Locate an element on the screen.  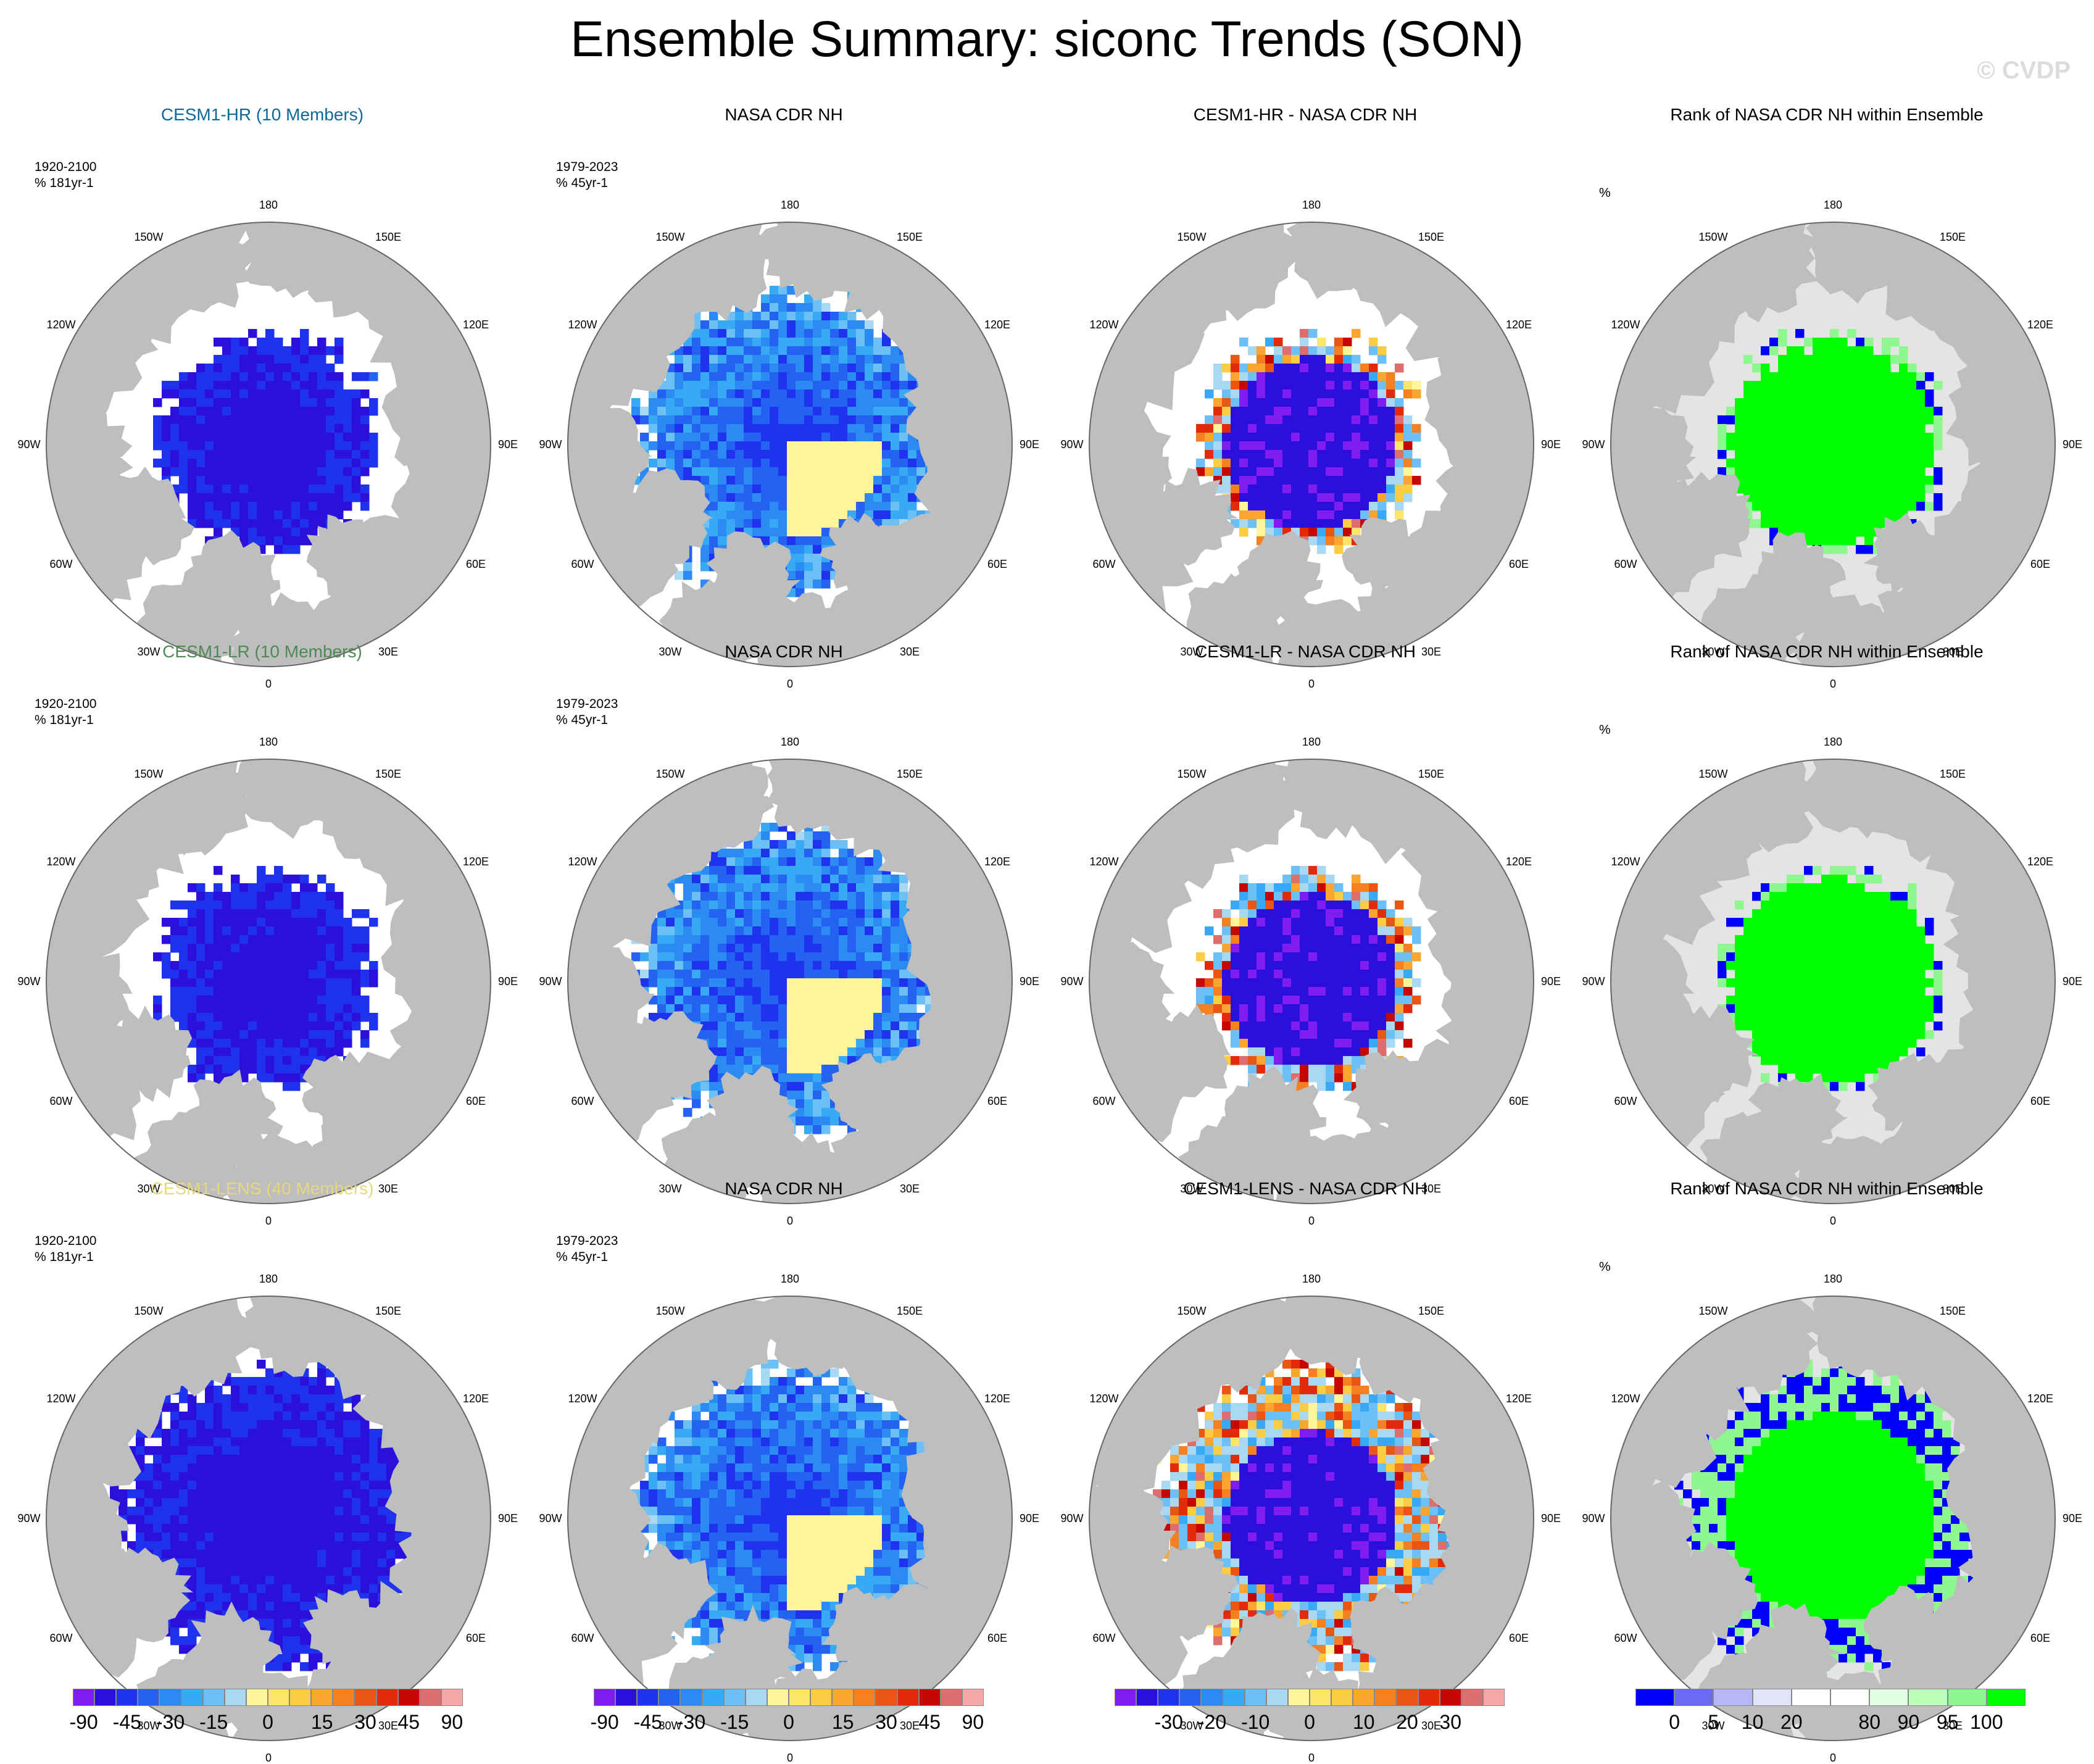
longitude-label: 90W is located at coordinates (1071, 981).